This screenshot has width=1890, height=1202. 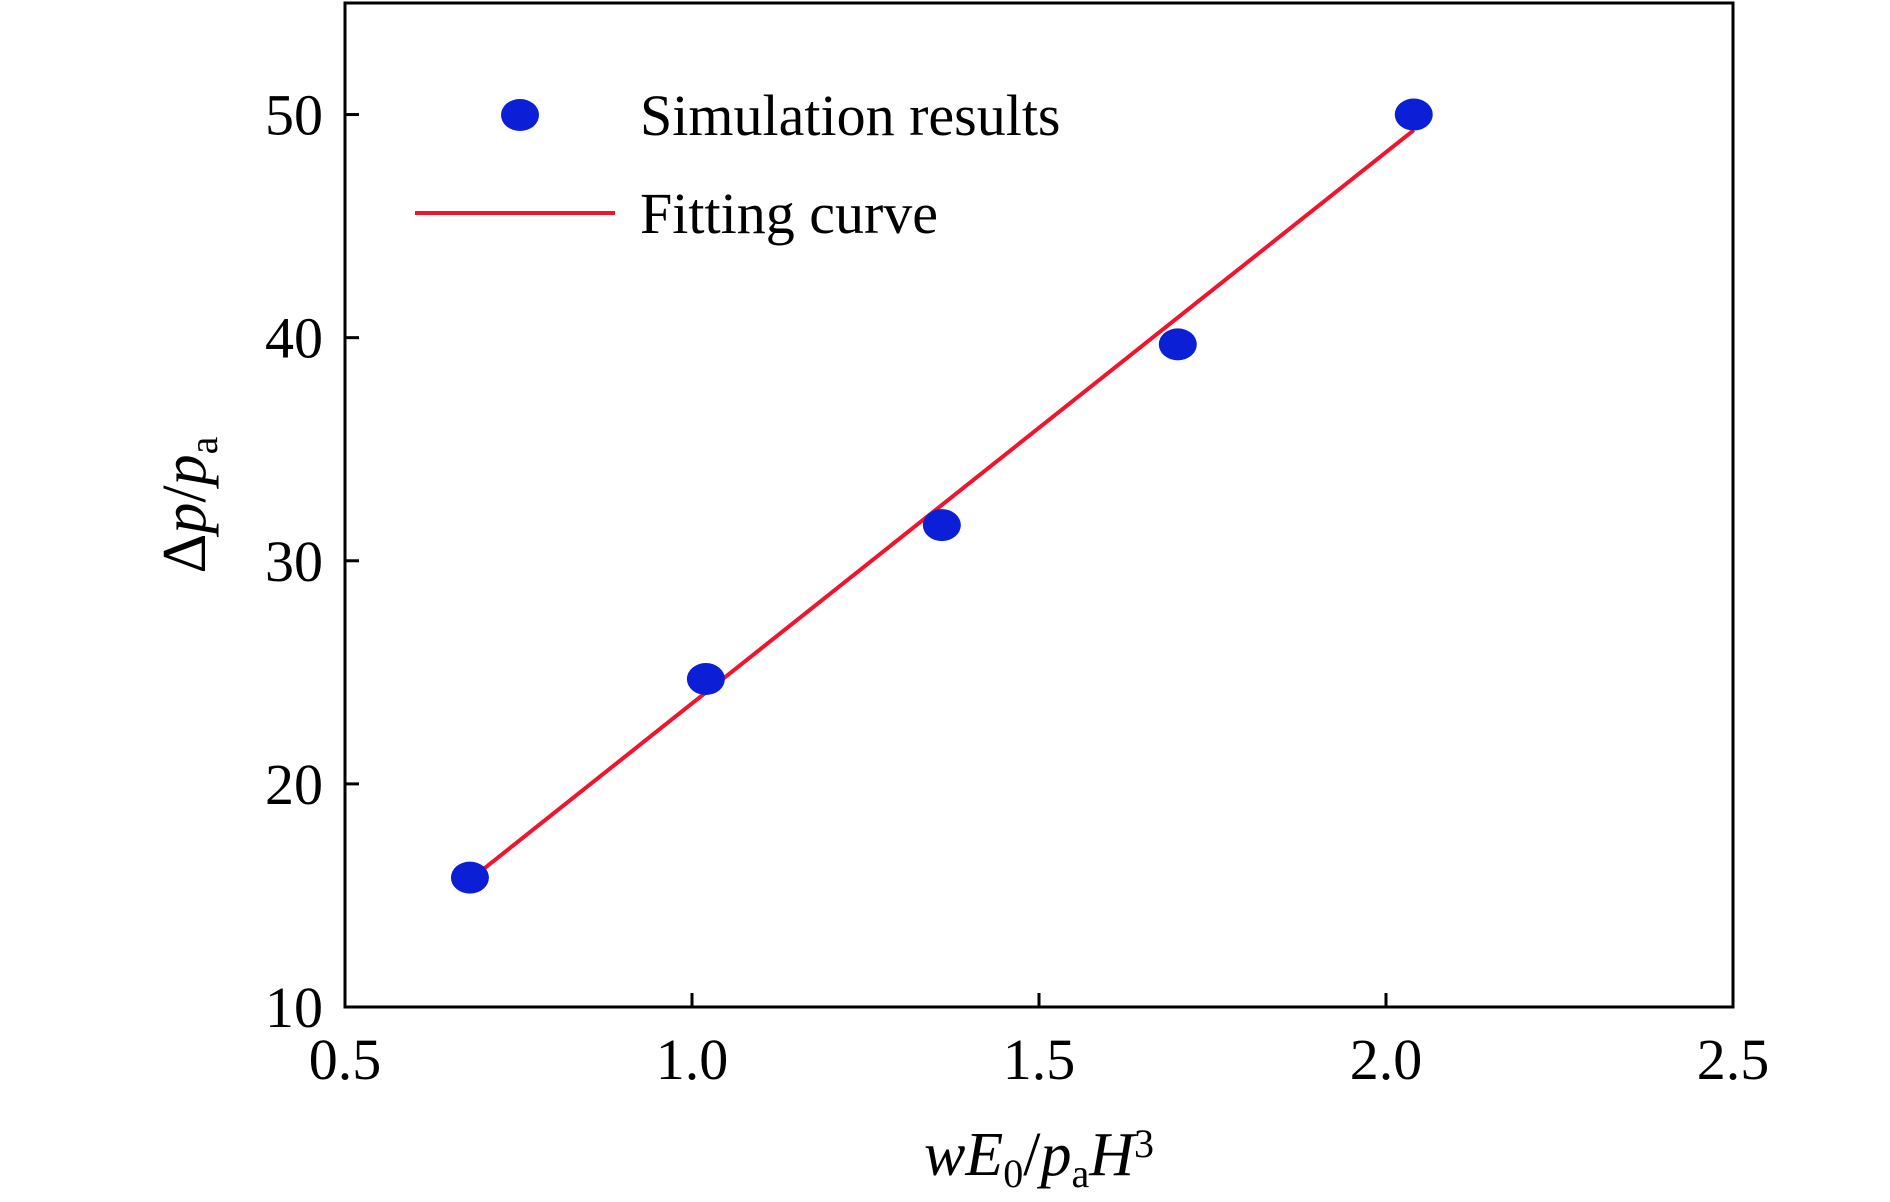 What do you see at coordinates (520, 115) in the screenshot?
I see `legend-marker-simulation` at bounding box center [520, 115].